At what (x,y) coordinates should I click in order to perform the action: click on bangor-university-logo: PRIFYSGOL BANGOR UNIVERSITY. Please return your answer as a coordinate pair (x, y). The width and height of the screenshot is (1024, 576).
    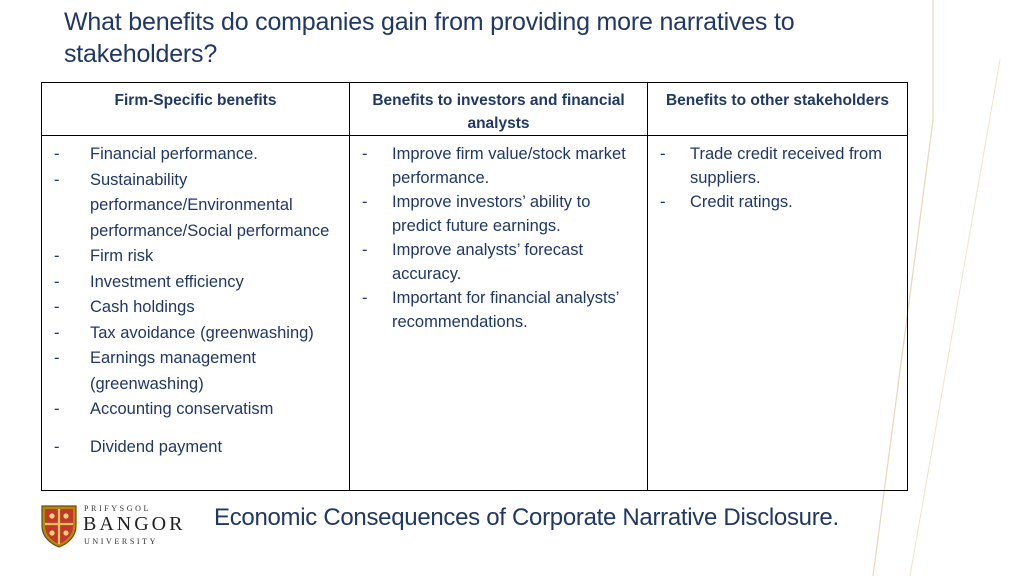
    Looking at the image, I should click on (115, 526).